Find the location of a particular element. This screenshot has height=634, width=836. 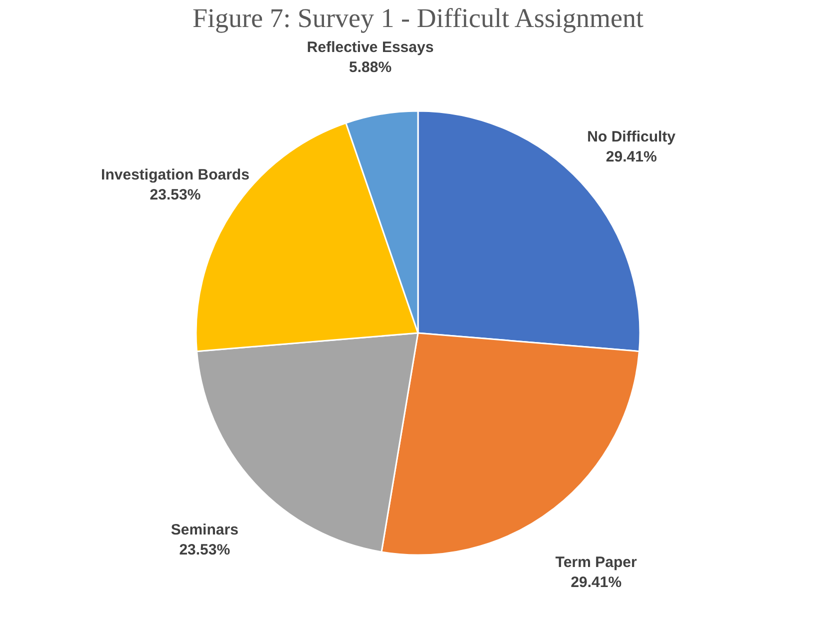

slice-label: Investigation Boards is located at coordinates (175, 175).